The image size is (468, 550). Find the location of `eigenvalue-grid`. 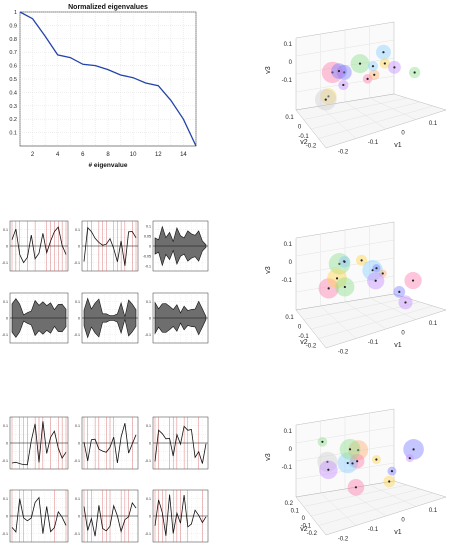

eigenvalue-grid is located at coordinates (108, 78).